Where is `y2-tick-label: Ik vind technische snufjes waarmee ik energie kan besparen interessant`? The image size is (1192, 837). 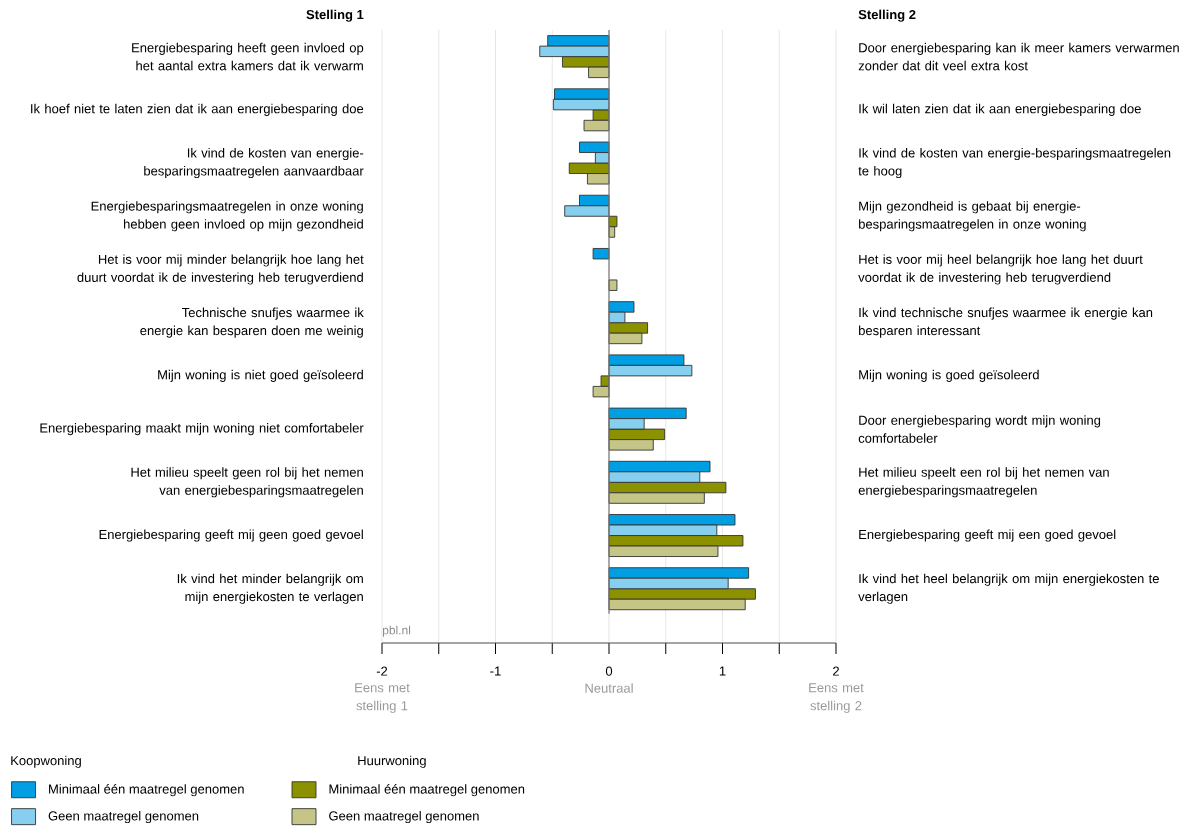 y2-tick-label: Ik vind technische snufjes waarmee ik energie kan besparen interessant is located at coordinates (1006, 322).